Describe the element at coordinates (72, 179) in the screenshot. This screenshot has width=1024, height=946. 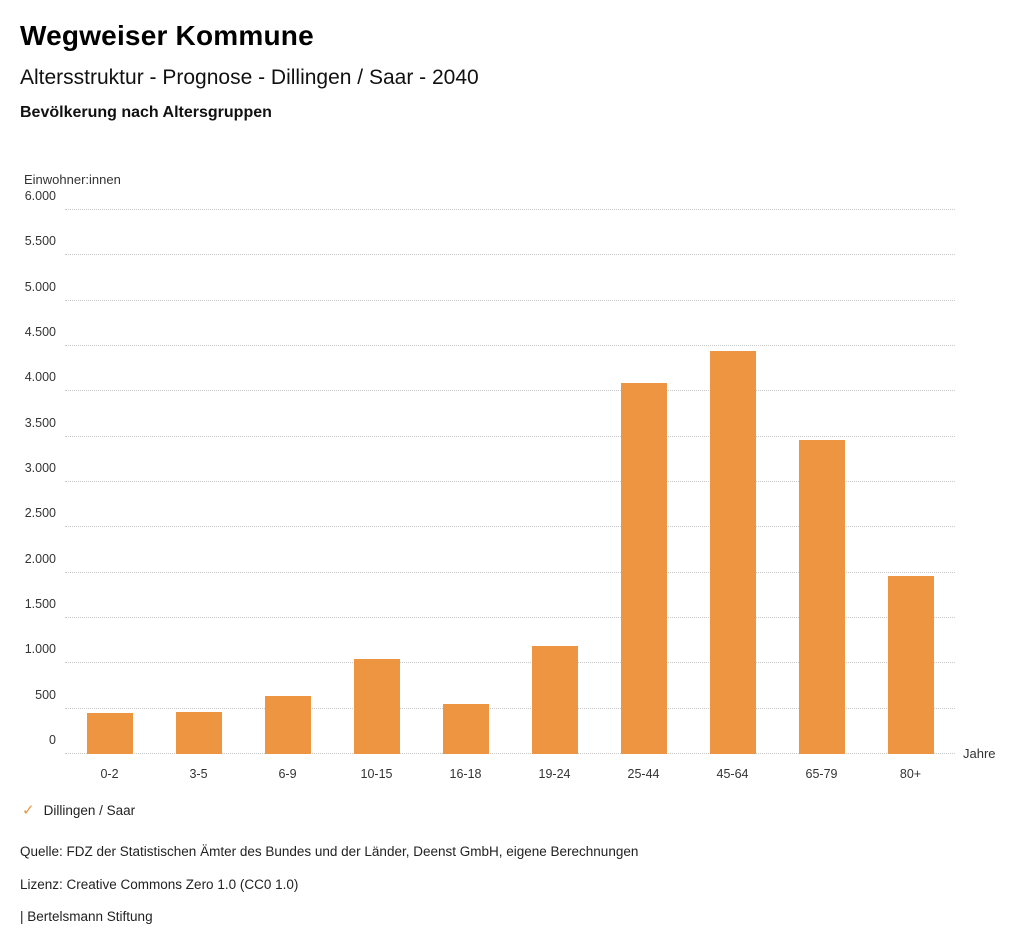
I see `y-axis-title: Einwohner:innen` at that location.